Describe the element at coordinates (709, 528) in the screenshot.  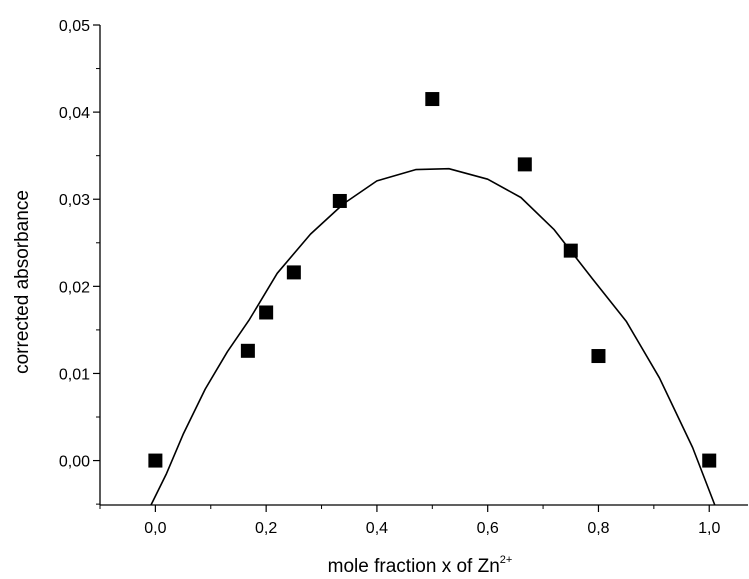
I see `x-tick-label: 1,0` at that location.